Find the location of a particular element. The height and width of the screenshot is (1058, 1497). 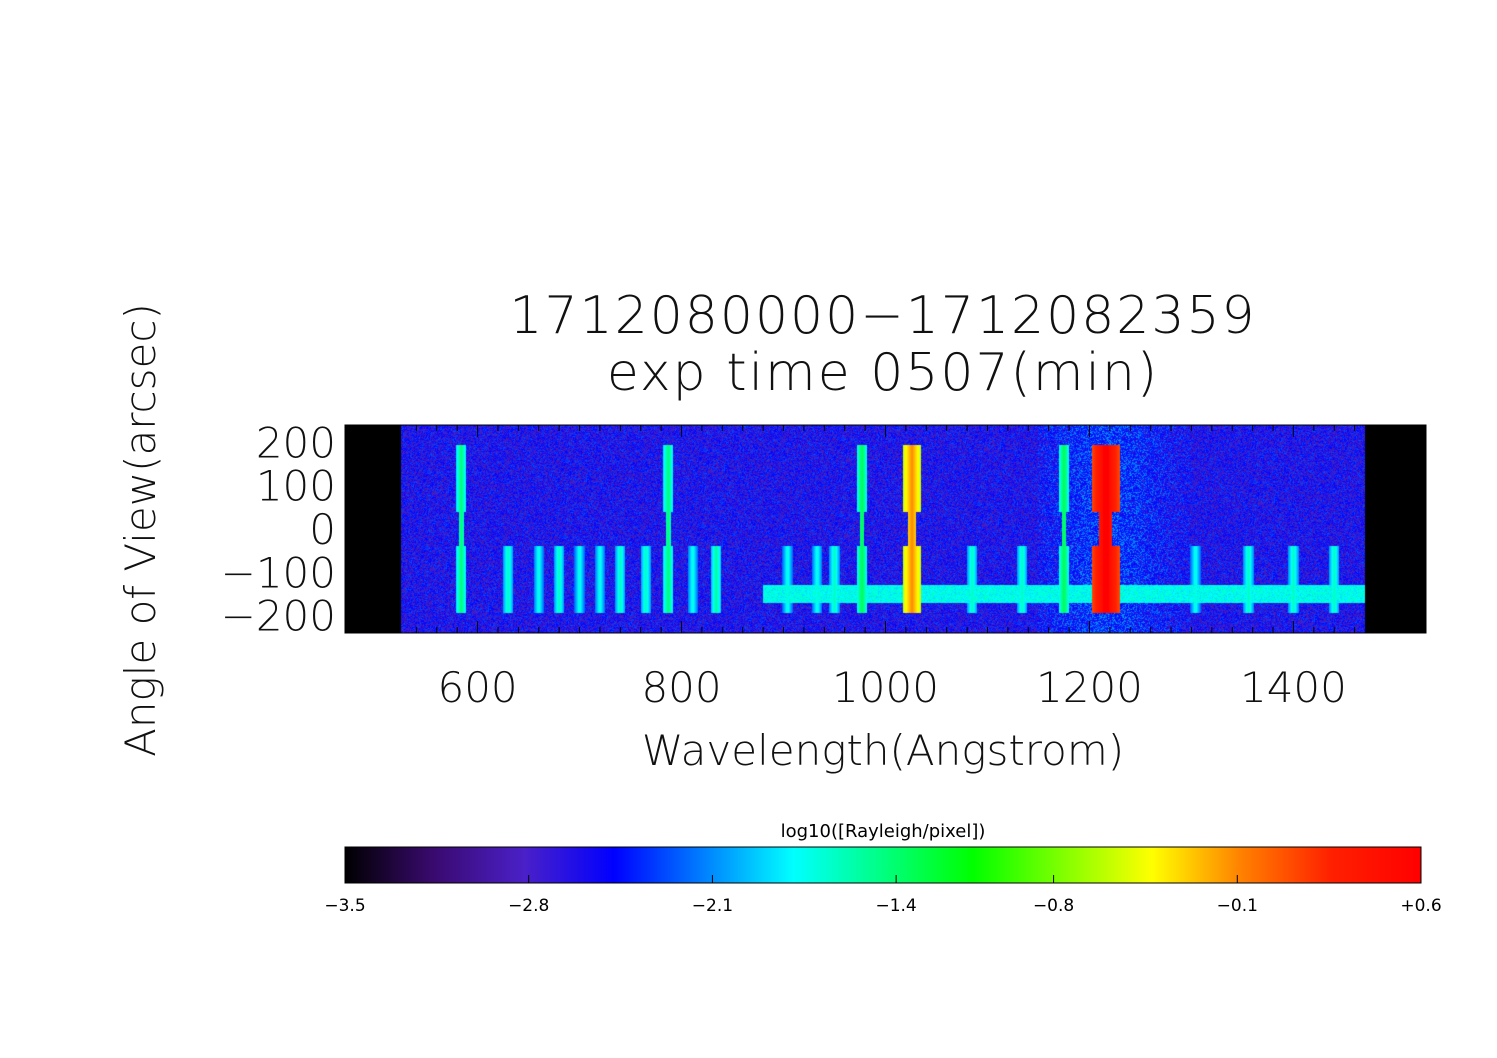

x-tick-labels: 600 800 1000 1200 1400 is located at coordinates (891, 687).